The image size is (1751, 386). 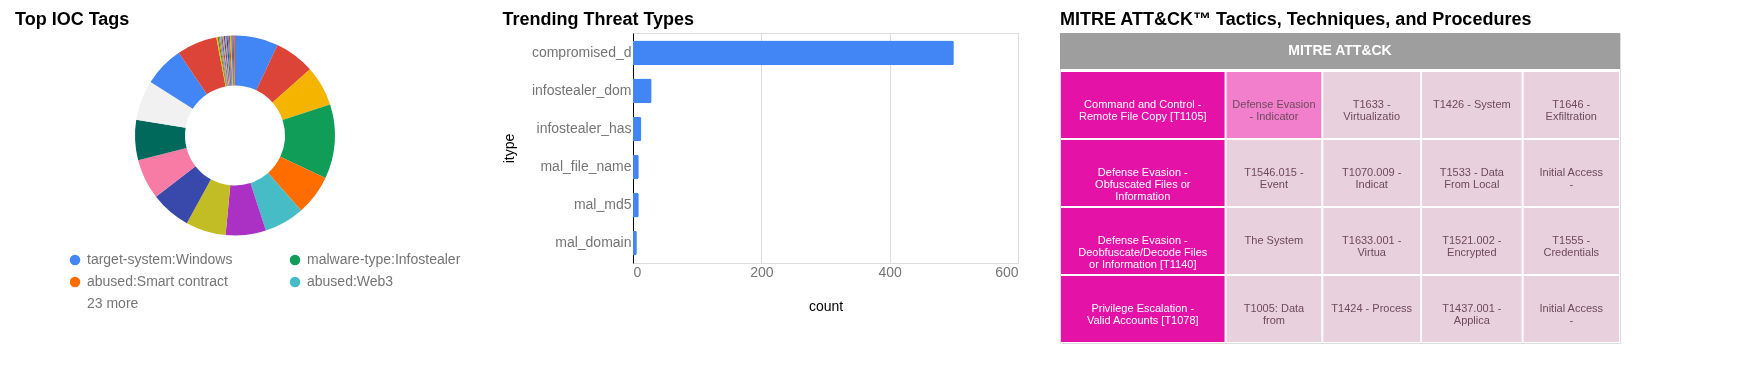 What do you see at coordinates (584, 127) in the screenshot?
I see `y-tick-label: infostealer_has` at bounding box center [584, 127].